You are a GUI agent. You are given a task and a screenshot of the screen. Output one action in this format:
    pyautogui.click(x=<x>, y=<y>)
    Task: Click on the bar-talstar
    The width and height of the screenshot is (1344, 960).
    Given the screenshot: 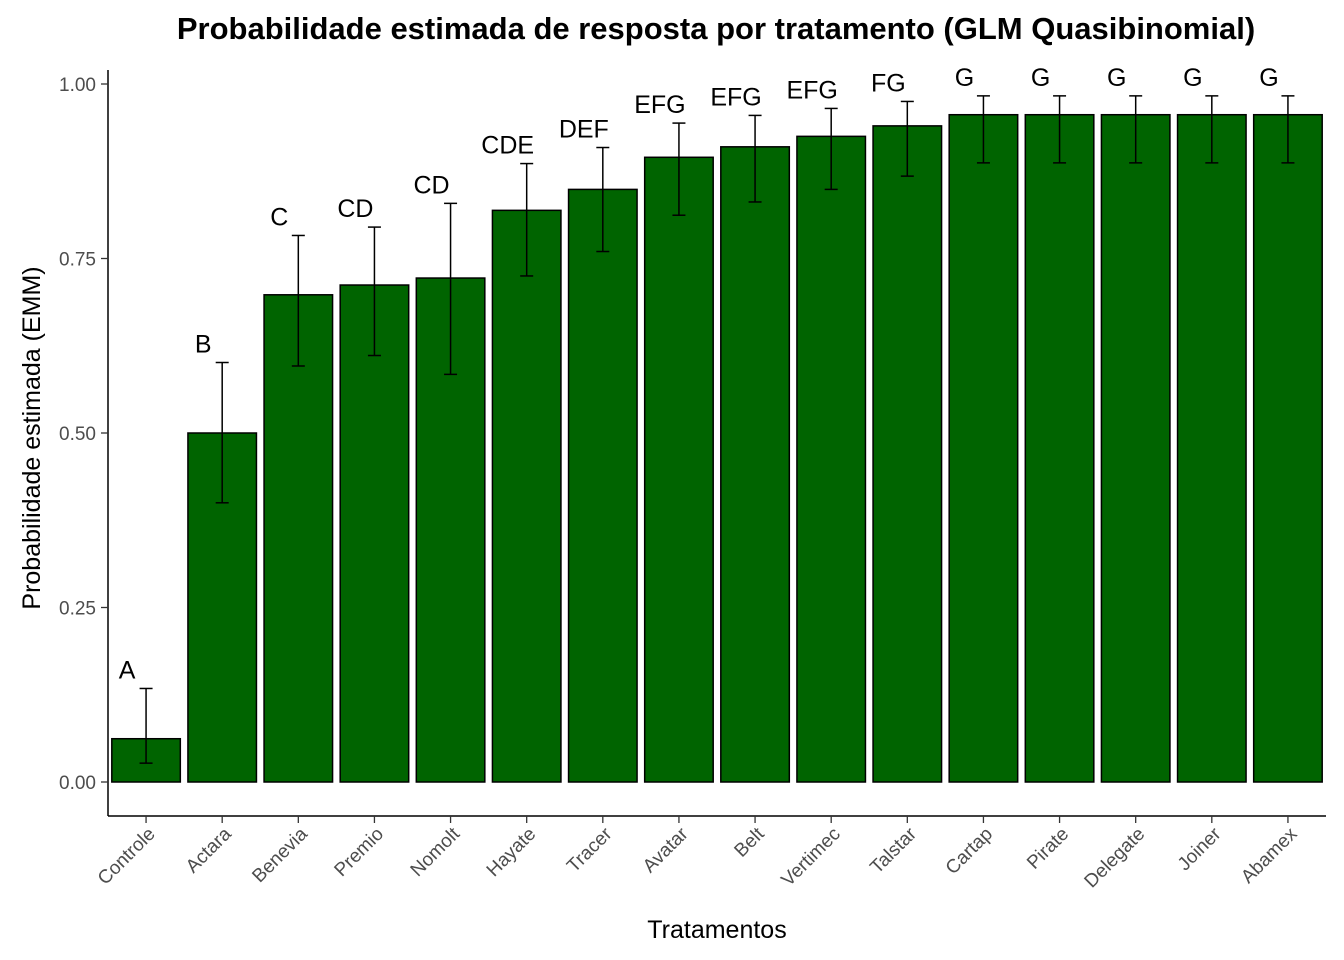 What is the action you would take?
    pyautogui.click(x=907, y=454)
    